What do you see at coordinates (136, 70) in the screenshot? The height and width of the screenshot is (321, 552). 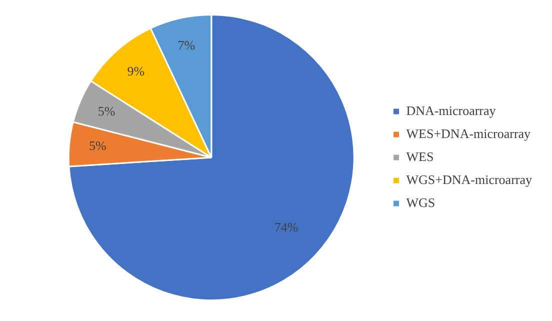 I see `data-label: 9%` at bounding box center [136, 70].